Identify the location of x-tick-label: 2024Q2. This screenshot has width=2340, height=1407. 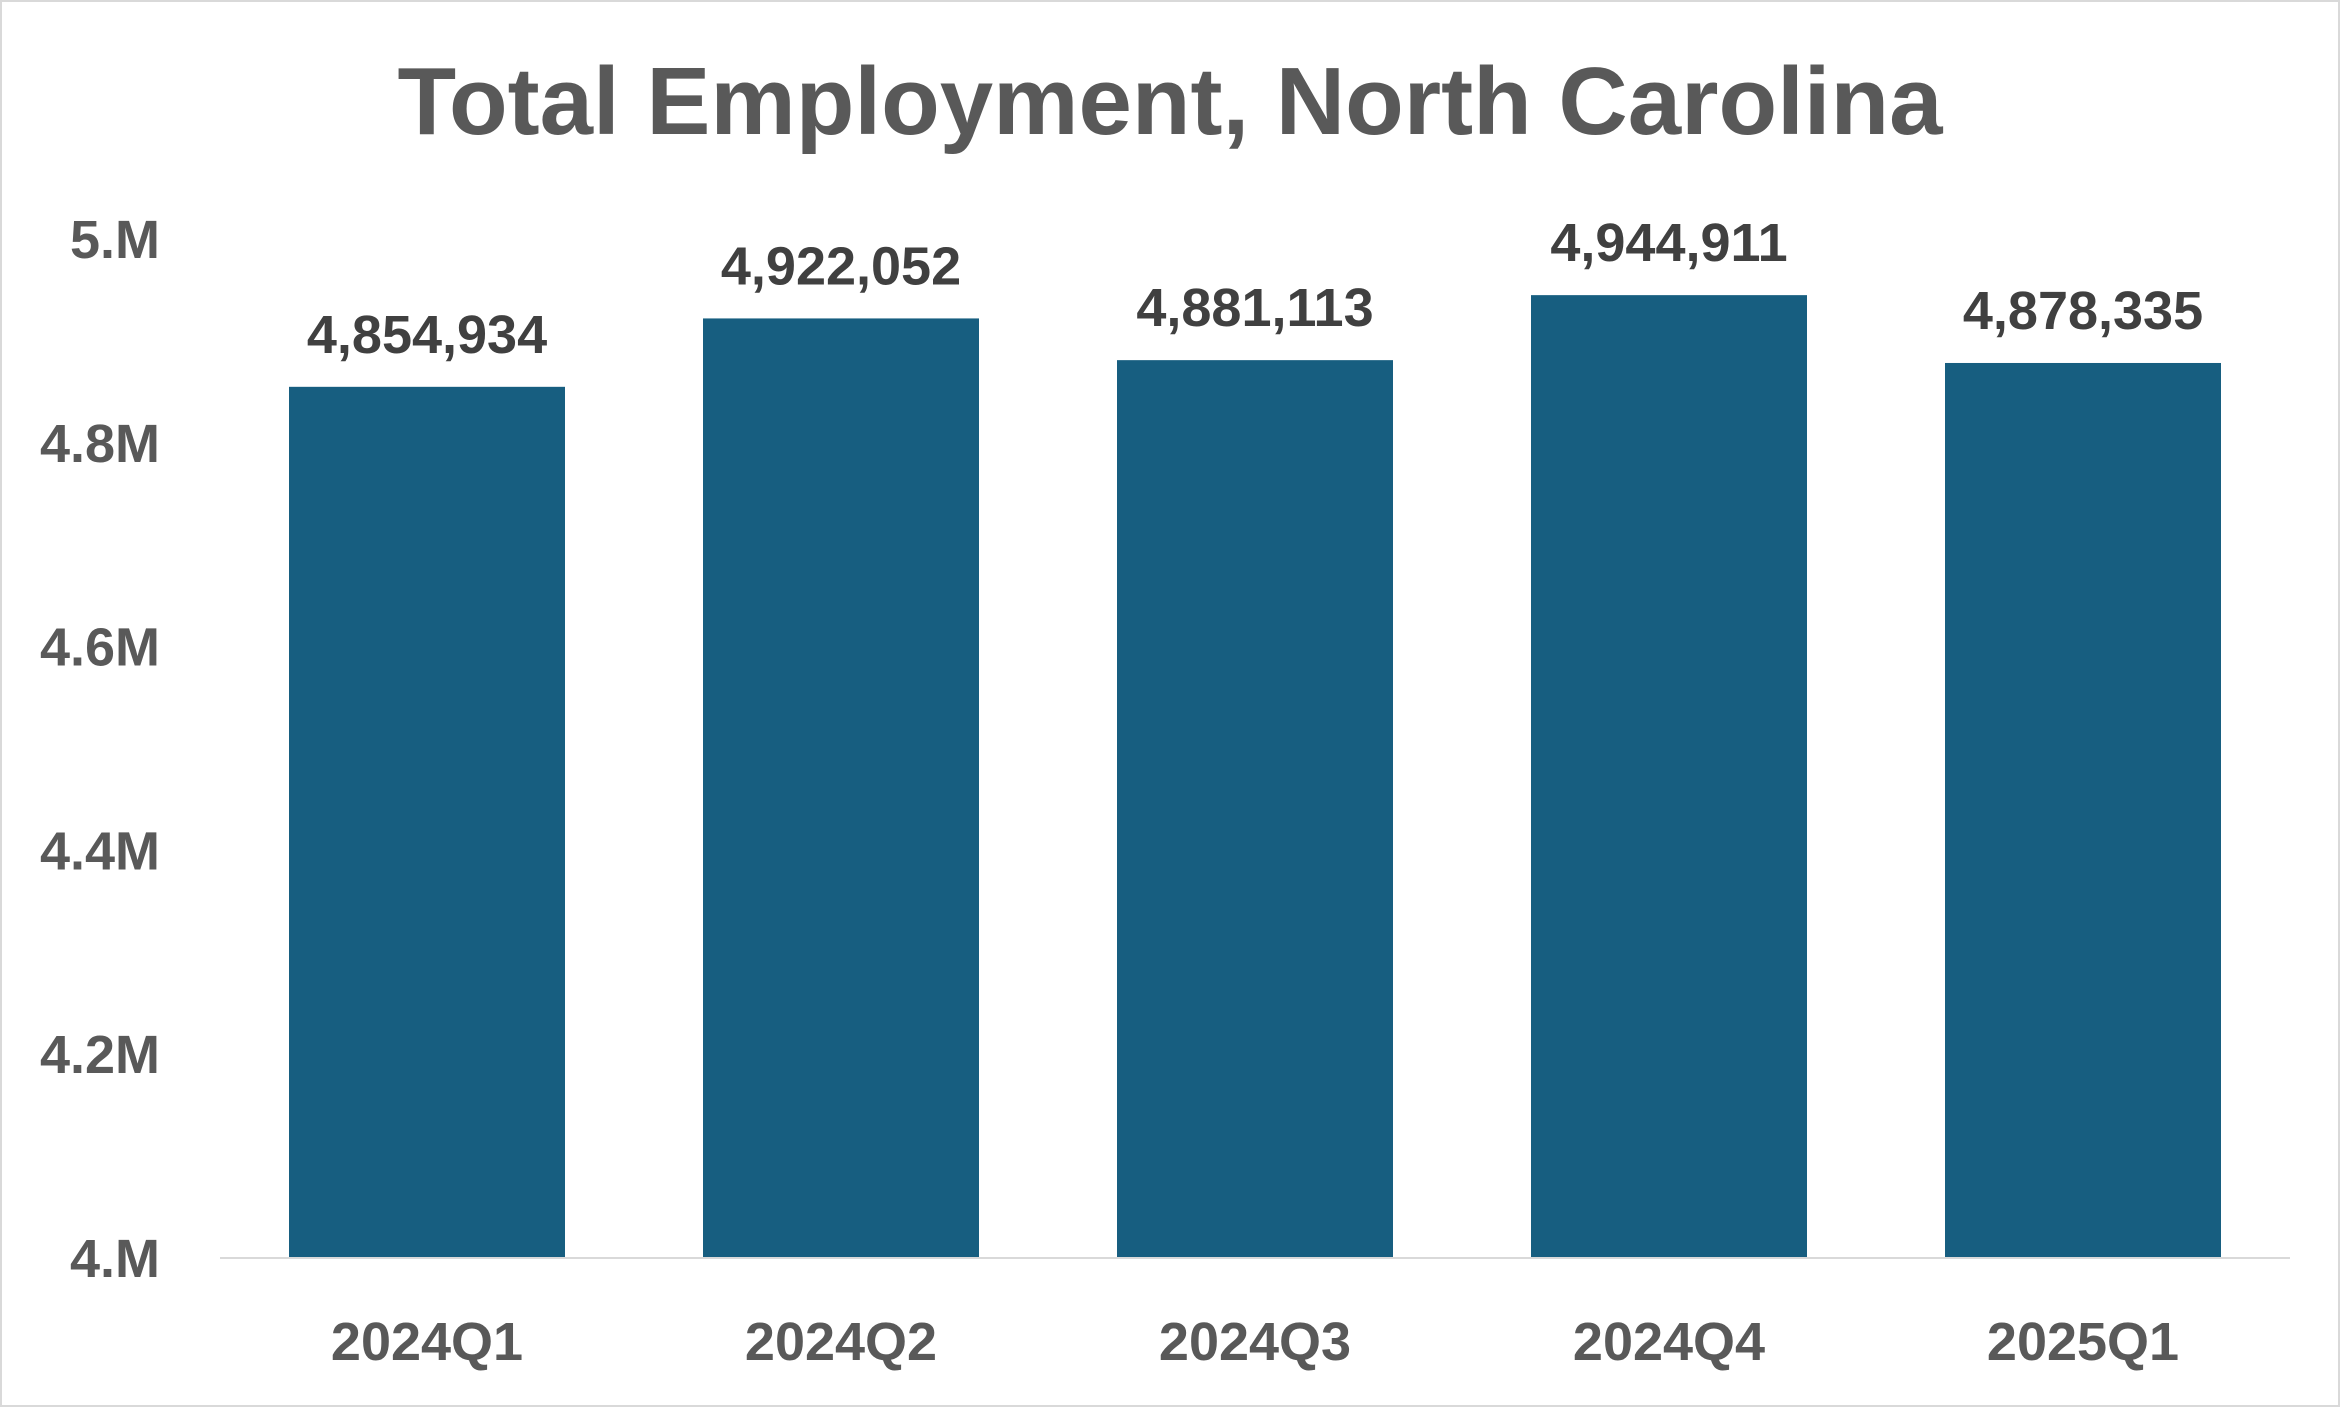
(841, 1342).